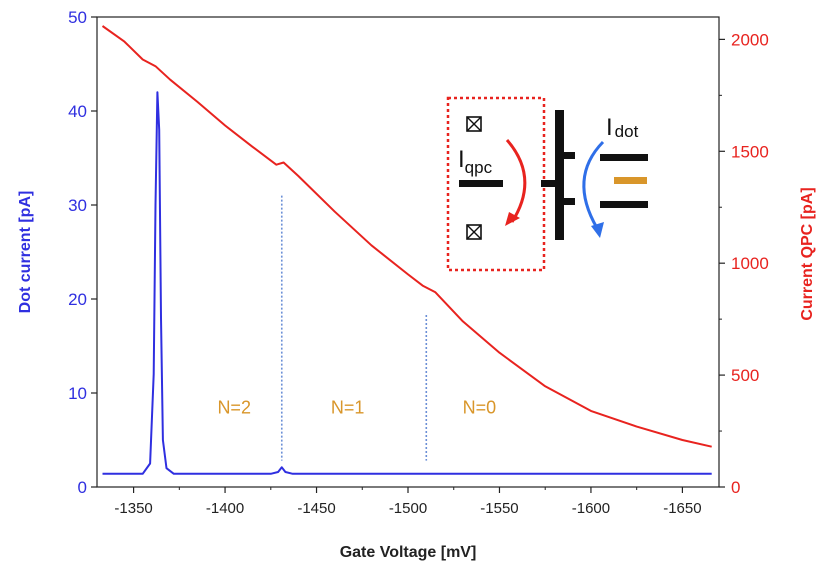  I want to click on left-tick-label: 20, so click(77, 299).